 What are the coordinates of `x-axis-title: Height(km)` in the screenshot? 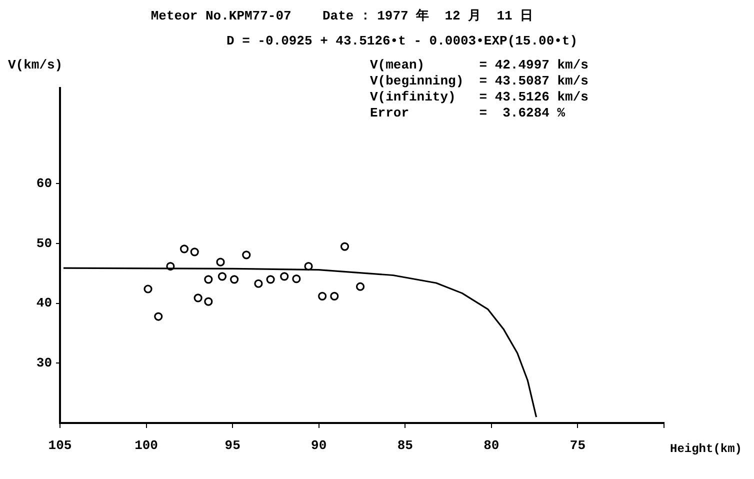 It's located at (706, 449).